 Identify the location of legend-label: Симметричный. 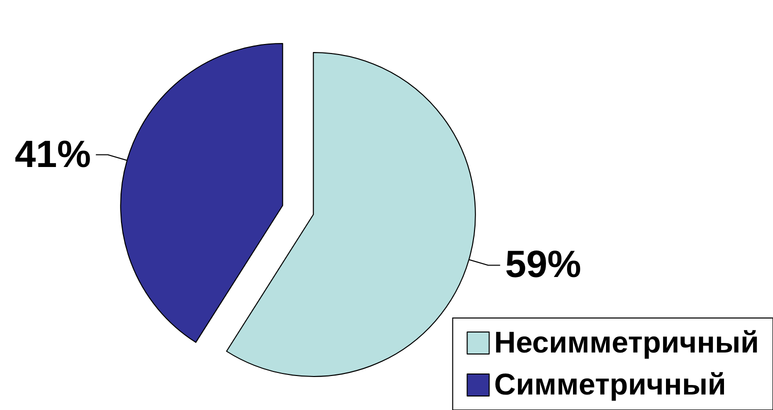
(610, 385).